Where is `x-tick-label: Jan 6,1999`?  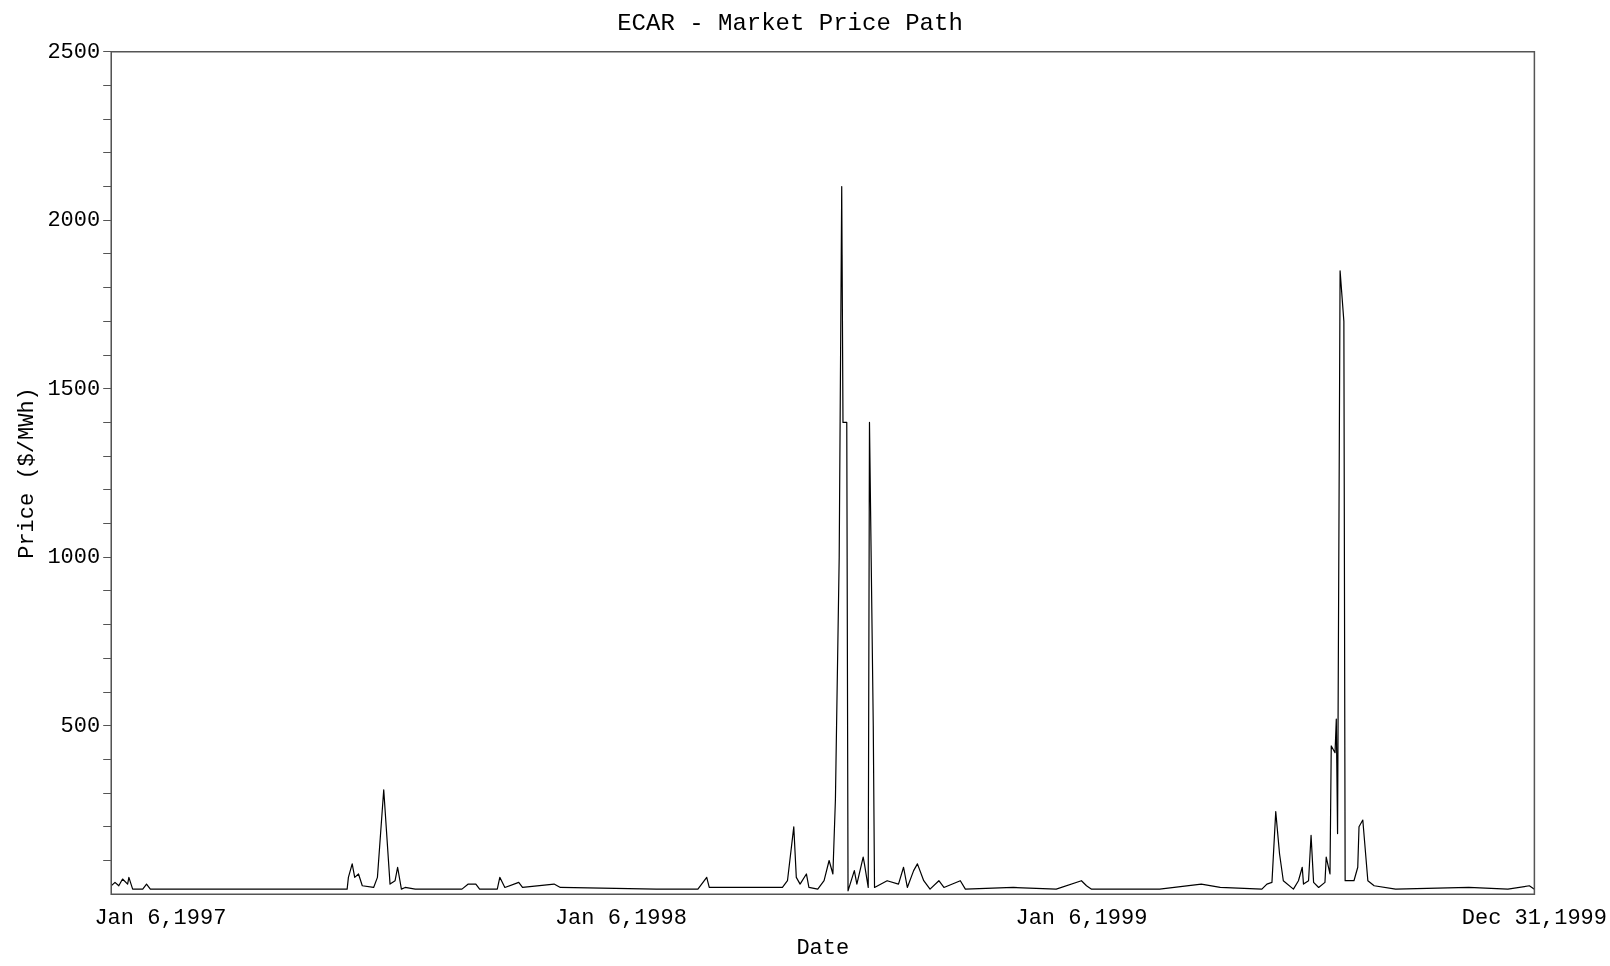 x-tick-label: Jan 6,1999 is located at coordinates (1081, 919).